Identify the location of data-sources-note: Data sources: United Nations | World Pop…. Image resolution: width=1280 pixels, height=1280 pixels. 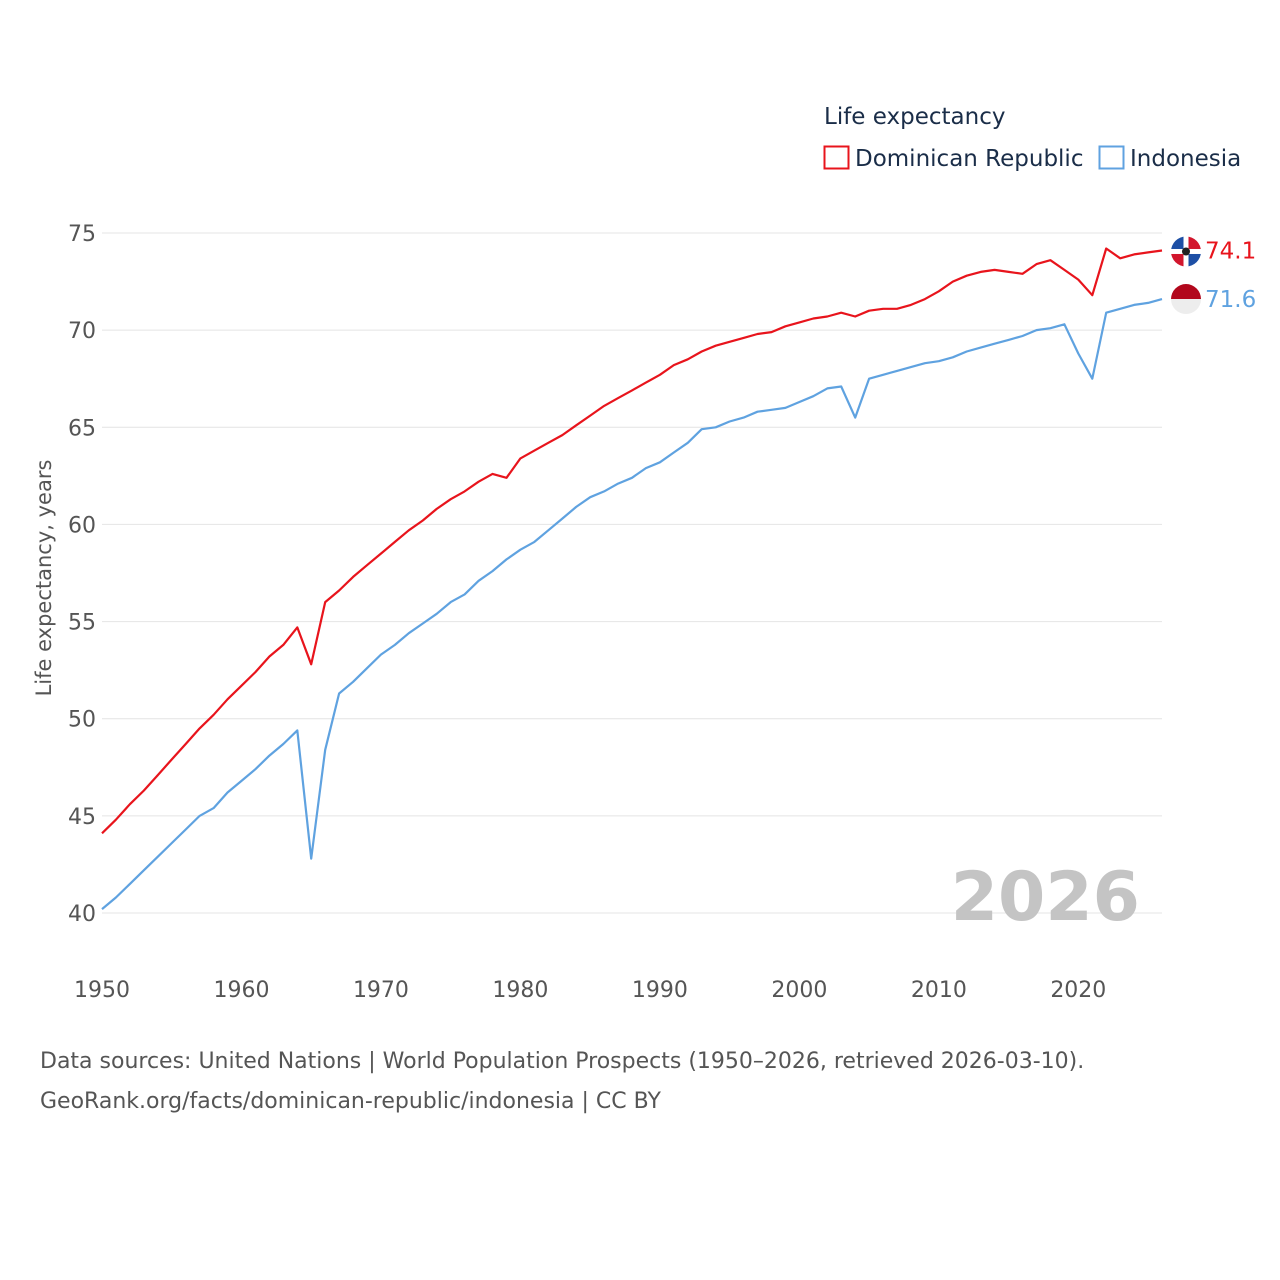
(562, 1061).